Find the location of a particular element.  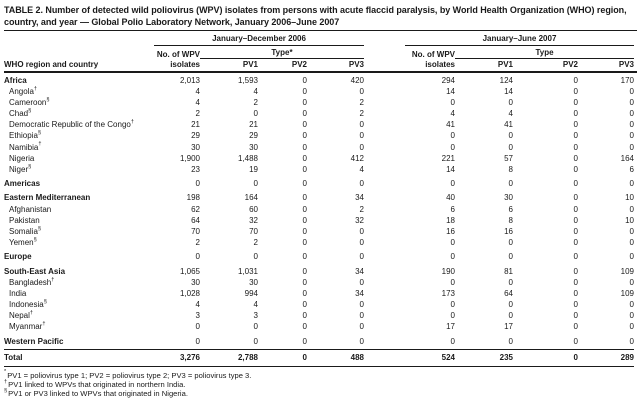

period-2007-span: January–June 2007 is located at coordinates (512, 40).